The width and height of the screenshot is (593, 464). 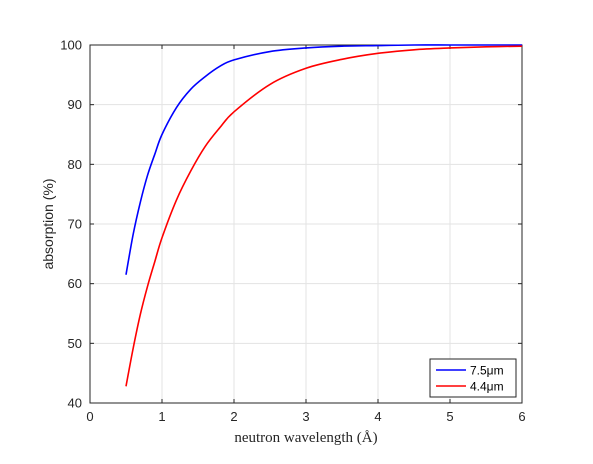 What do you see at coordinates (161, 416) in the screenshot?
I see `x-tick-label: 1` at bounding box center [161, 416].